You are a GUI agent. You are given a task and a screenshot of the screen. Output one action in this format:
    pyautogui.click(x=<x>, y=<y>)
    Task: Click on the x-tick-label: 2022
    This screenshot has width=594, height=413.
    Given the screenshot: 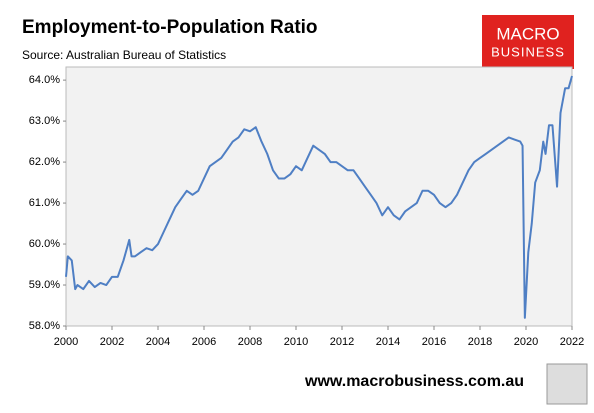 What is the action you would take?
    pyautogui.click(x=572, y=342)
    